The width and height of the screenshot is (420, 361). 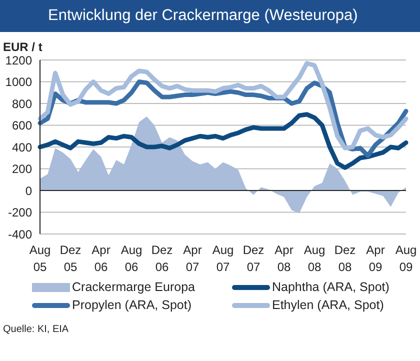 I want to click on x-tick-label: Apr 07, so click(x=192, y=258).